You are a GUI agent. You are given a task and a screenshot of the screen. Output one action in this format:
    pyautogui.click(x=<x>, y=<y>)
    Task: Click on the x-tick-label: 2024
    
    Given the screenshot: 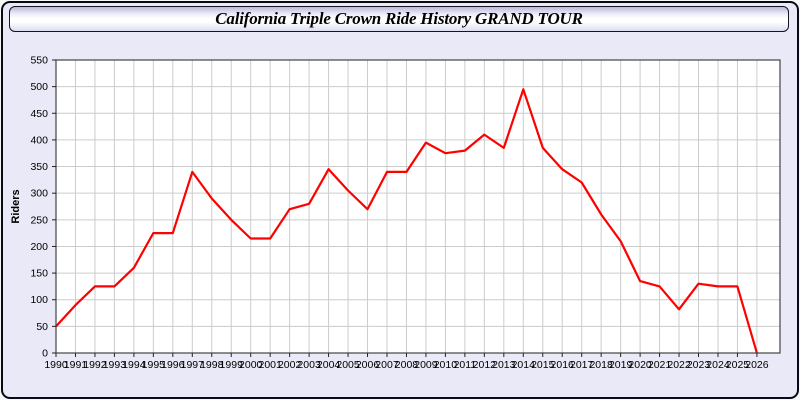 What is the action you would take?
    pyautogui.click(x=718, y=365)
    